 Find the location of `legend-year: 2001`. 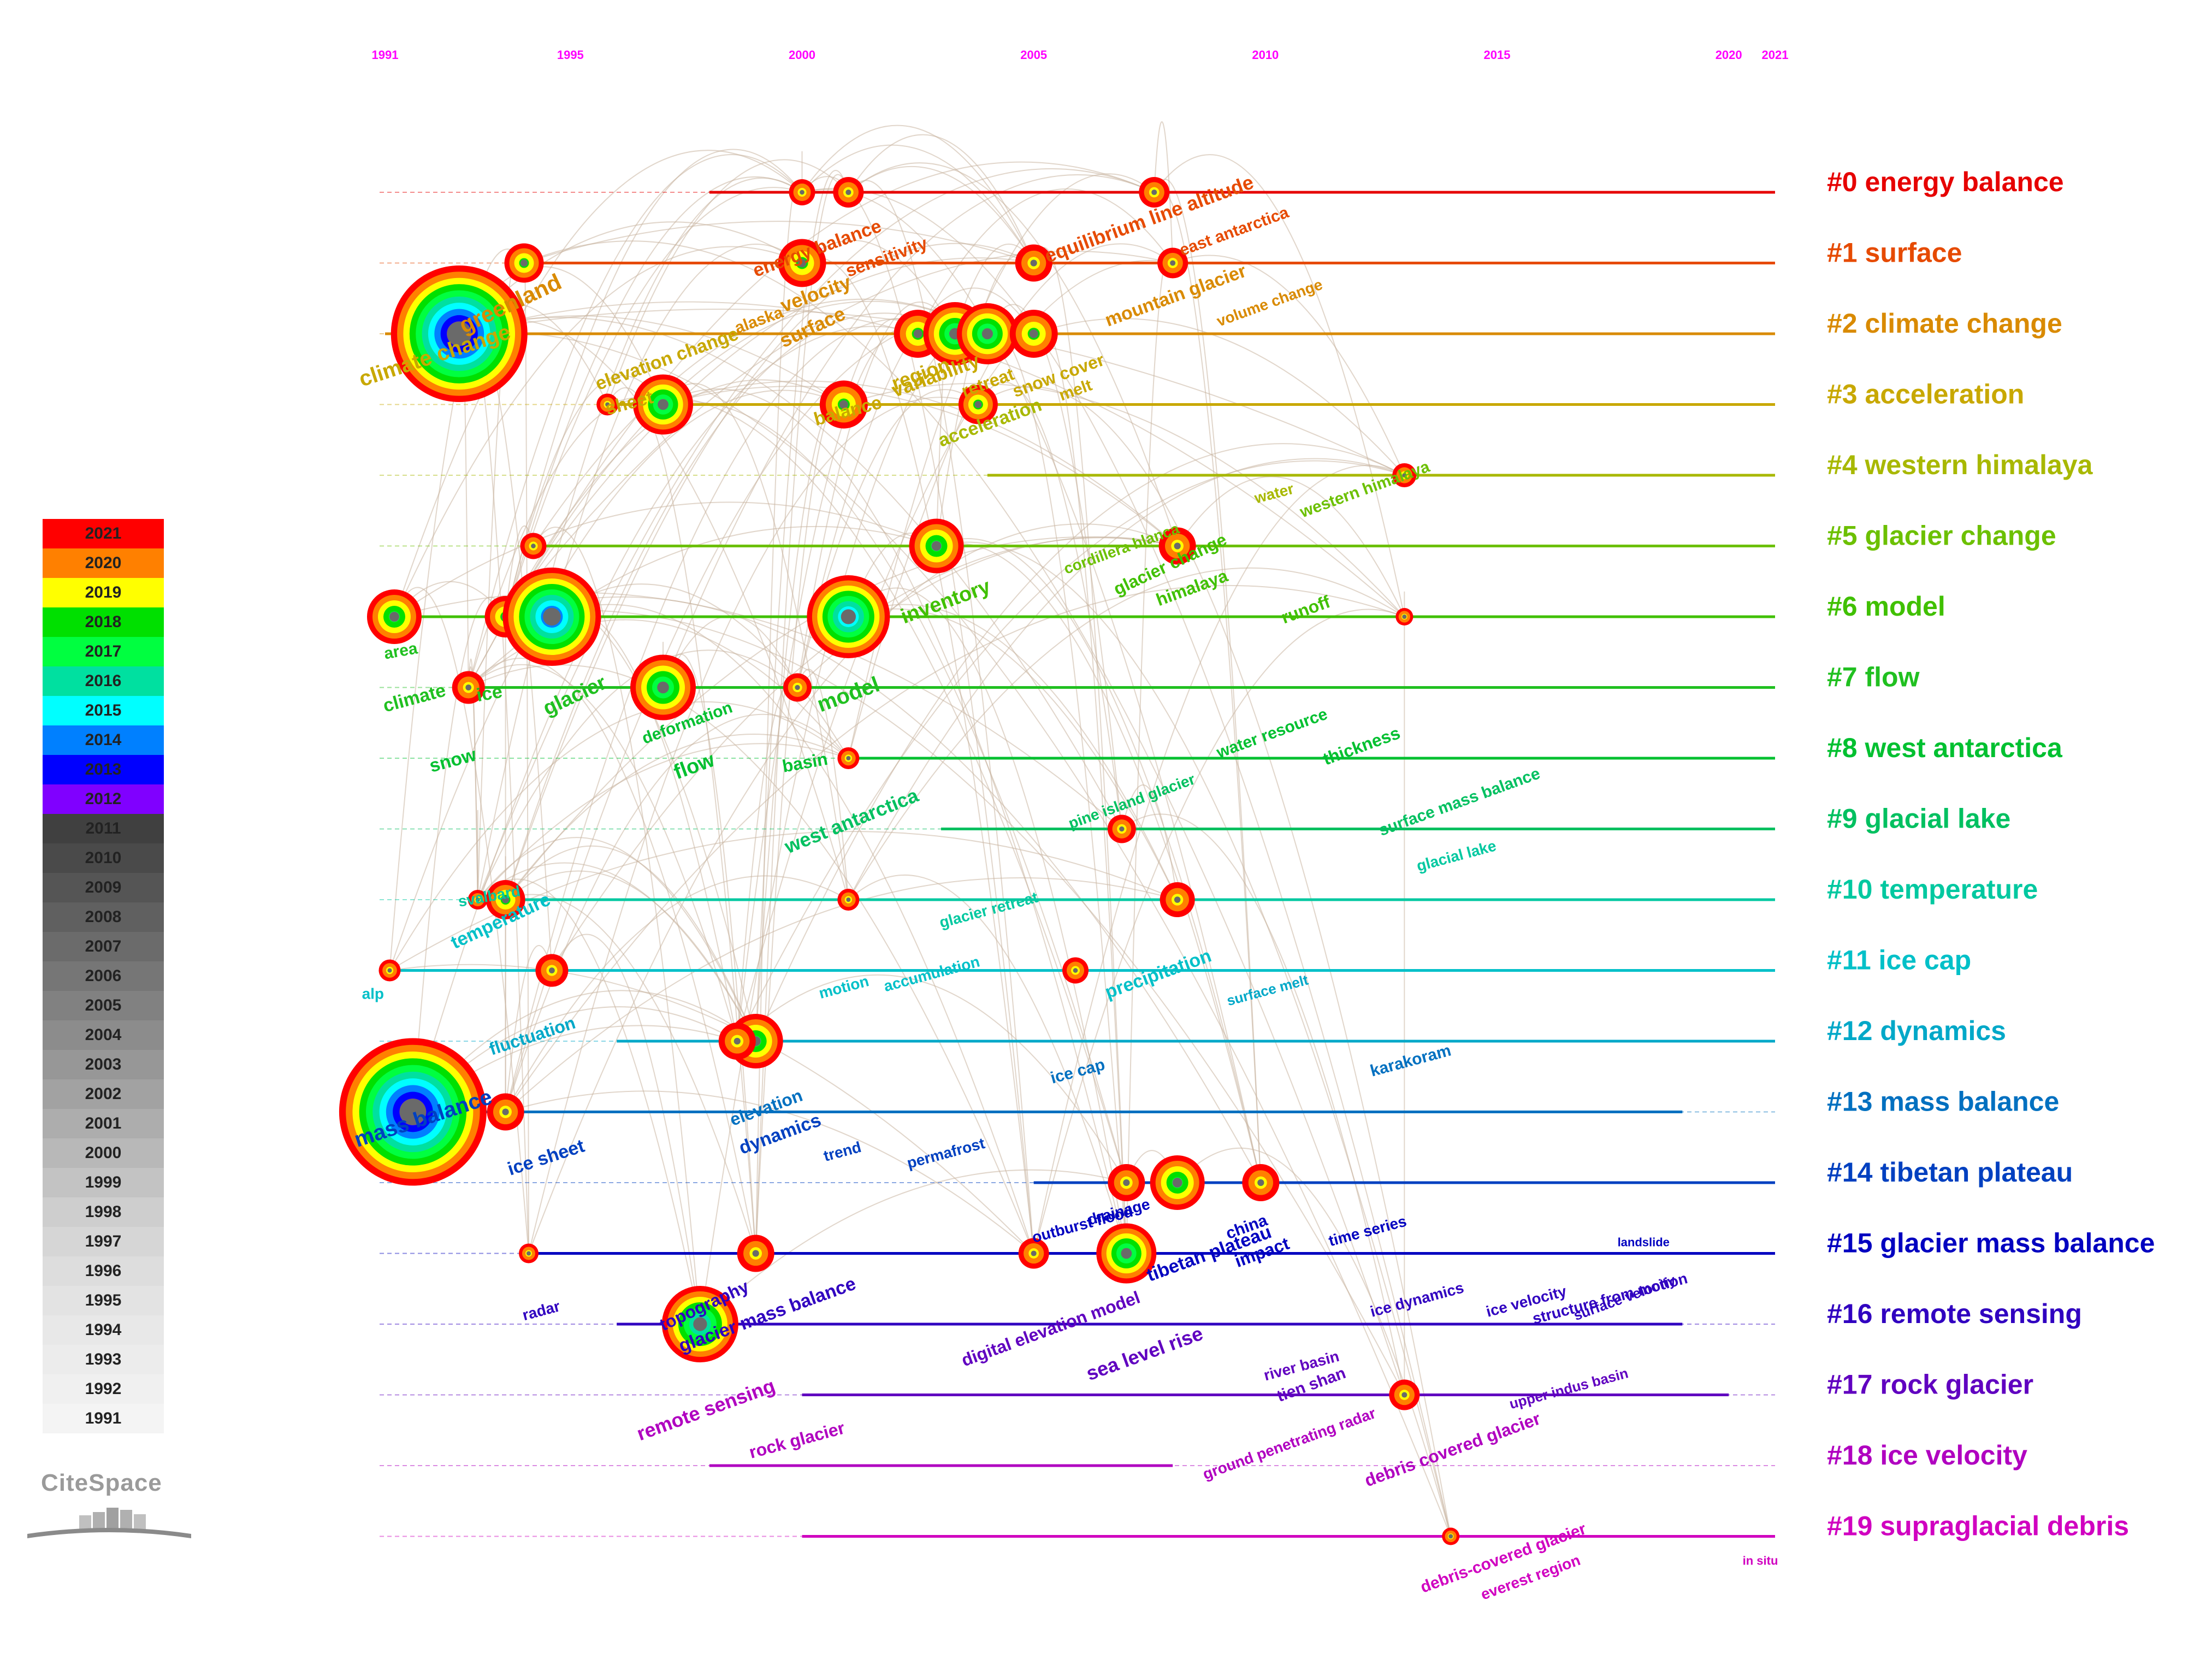

legend-year: 2001 is located at coordinates (103, 1123).